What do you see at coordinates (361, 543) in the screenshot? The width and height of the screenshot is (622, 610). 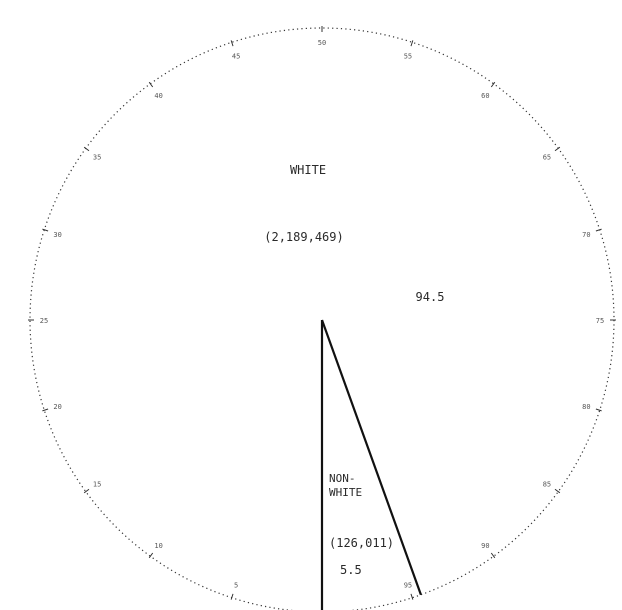 I see `slice-count-nonwhite: (126,011)` at bounding box center [361, 543].